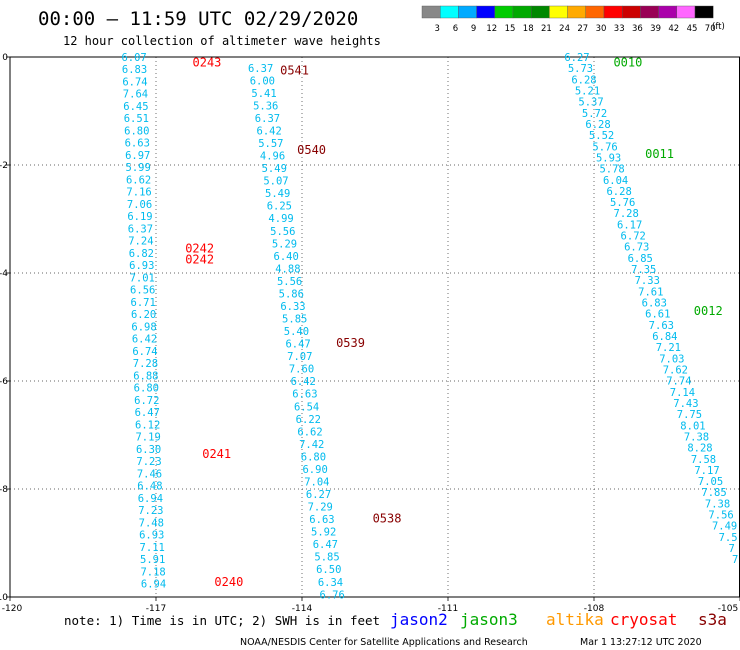 This screenshot has height=650, width=740. I want to click on wave-height-value: 6.00, so click(262, 81).